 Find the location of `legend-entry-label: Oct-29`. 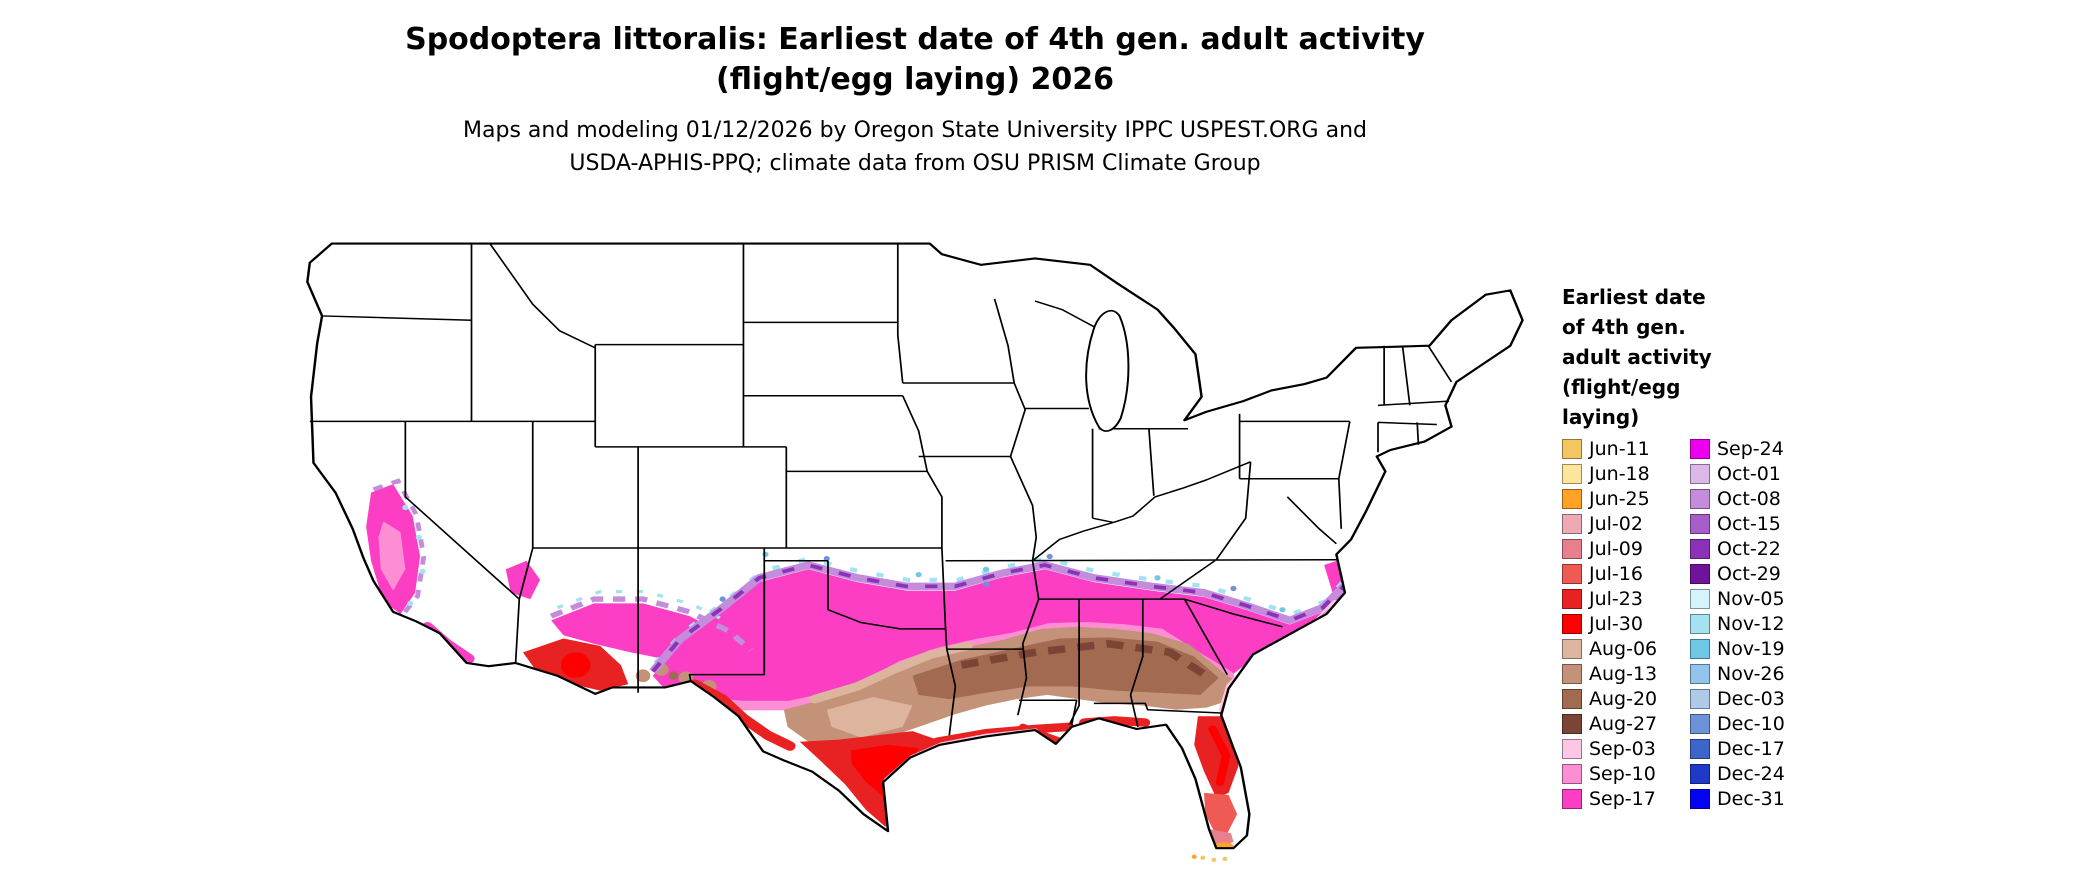

legend-entry-label: Oct-29 is located at coordinates (1749, 573).